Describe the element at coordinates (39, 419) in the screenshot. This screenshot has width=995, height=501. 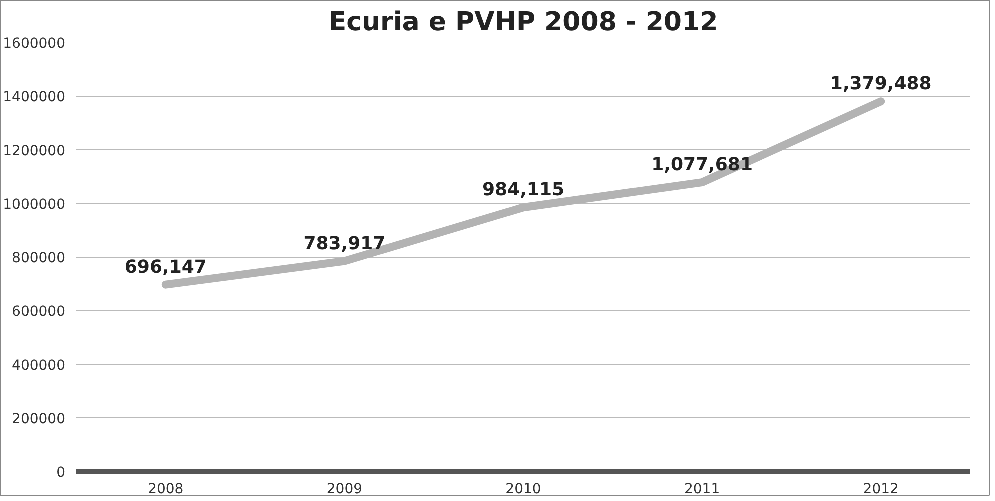
I see `y-tick-label: 200000` at that location.